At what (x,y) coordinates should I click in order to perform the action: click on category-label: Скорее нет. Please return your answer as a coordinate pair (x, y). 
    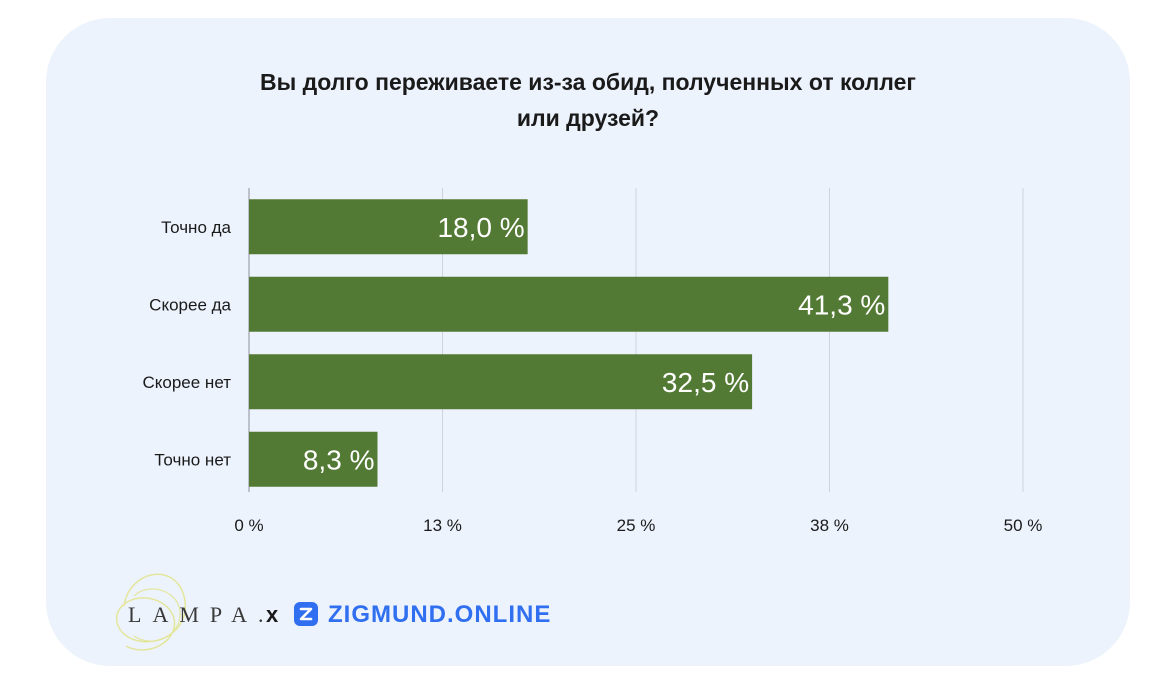
    Looking at the image, I should click on (186, 382).